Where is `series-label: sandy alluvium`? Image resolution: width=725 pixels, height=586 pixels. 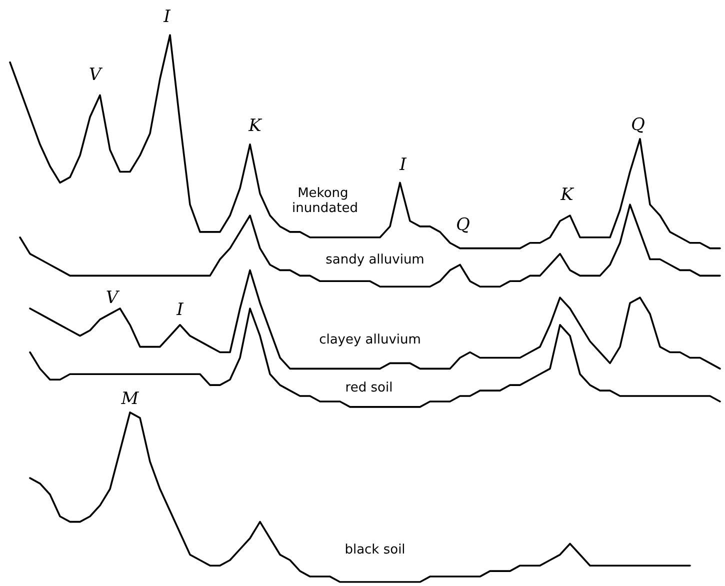
series-label: sandy alluvium is located at coordinates (375, 260).